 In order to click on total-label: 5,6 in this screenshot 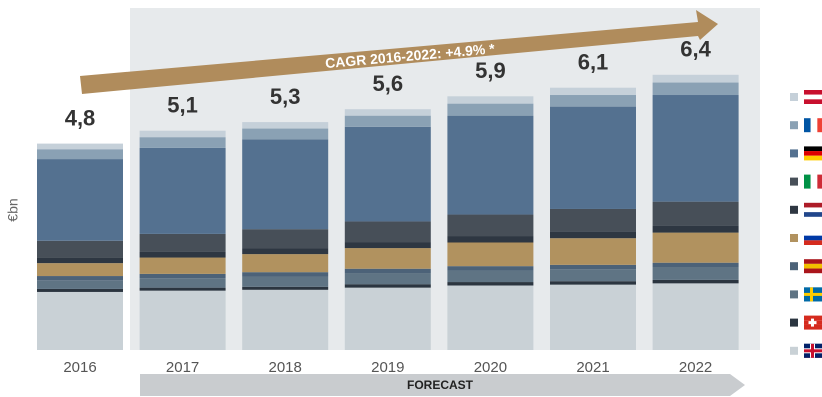, I will do `click(388, 83)`.